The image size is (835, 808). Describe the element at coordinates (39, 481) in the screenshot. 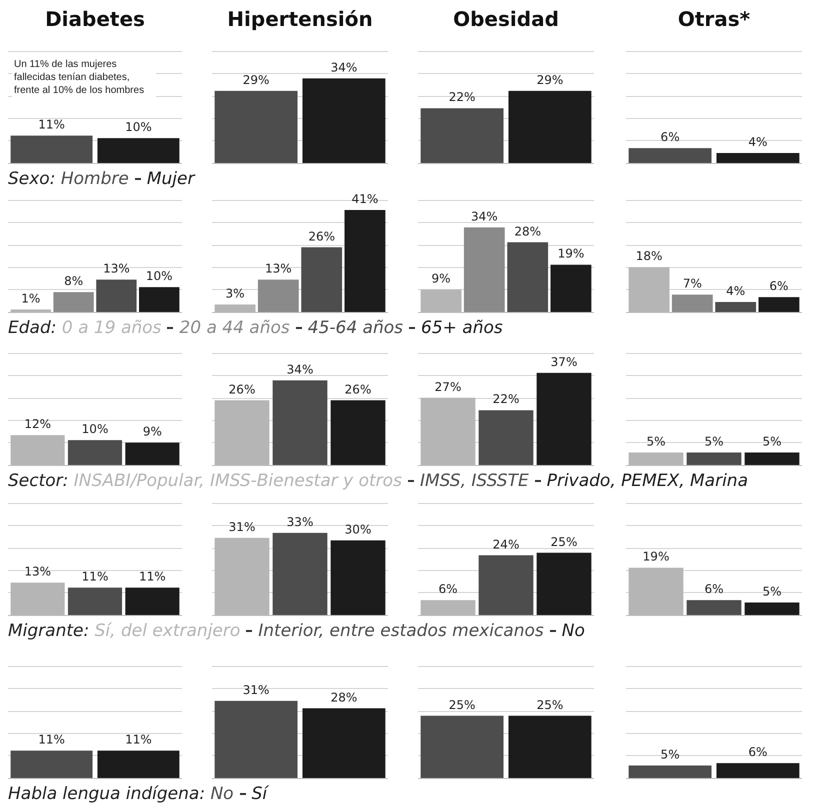

I see `legend-title: Sector:` at that location.